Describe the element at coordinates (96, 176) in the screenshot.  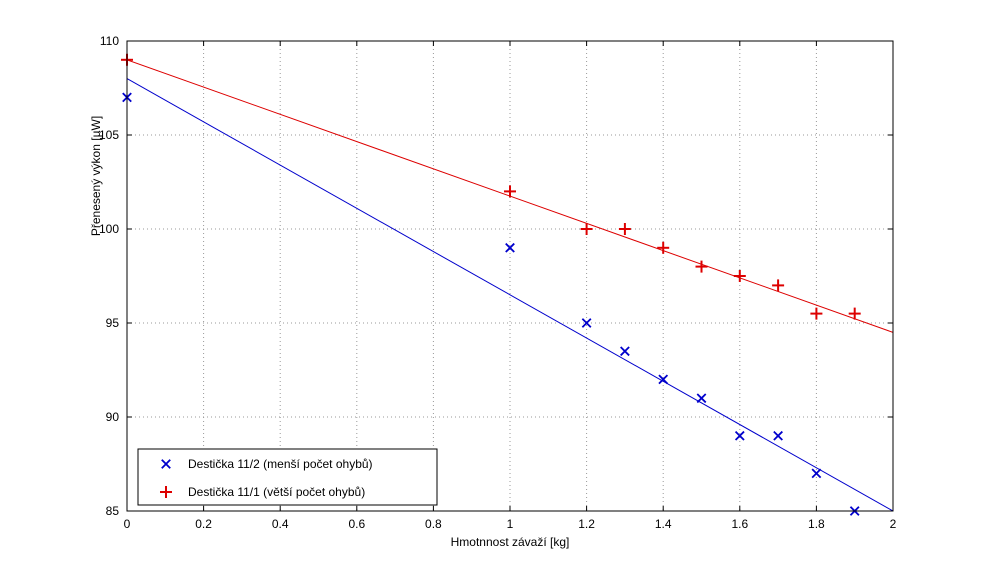
I see `y-axis-label: Přenesený výkon [µW]` at that location.